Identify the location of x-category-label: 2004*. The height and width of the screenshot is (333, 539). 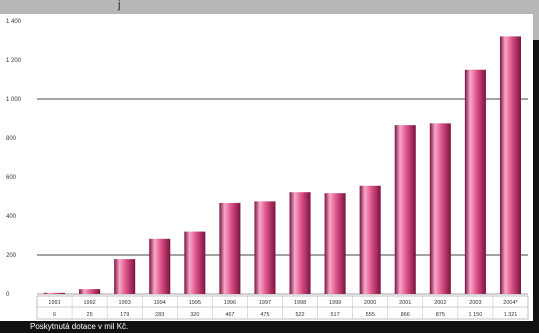
(510, 303).